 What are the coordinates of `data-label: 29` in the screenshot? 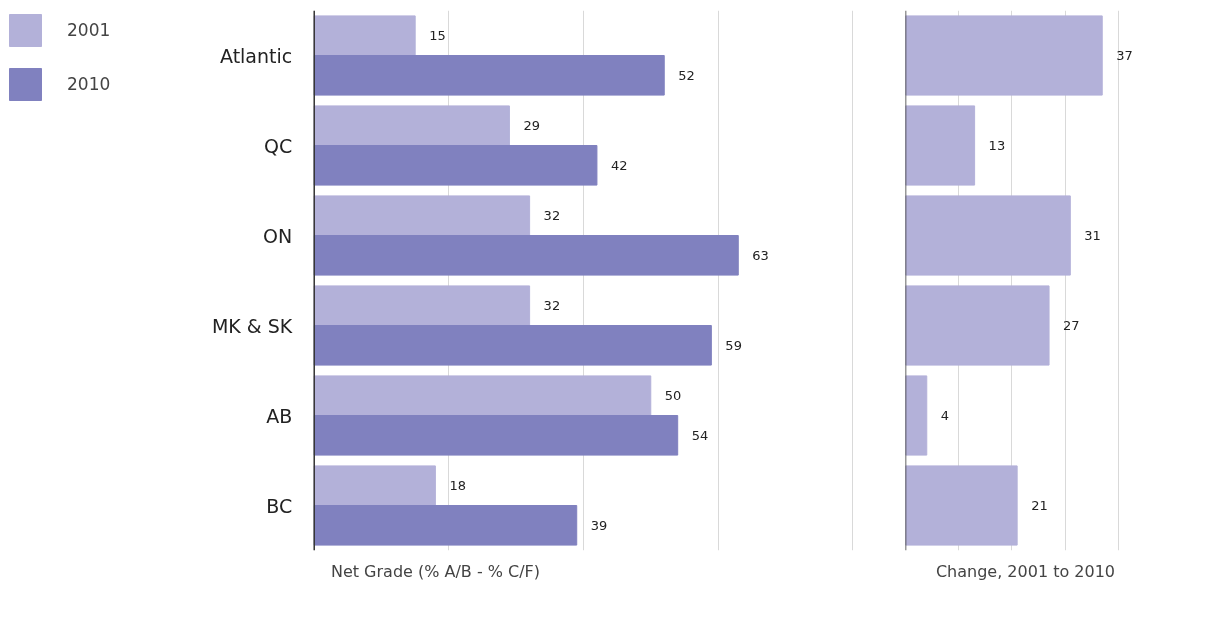 It's located at (531, 126).